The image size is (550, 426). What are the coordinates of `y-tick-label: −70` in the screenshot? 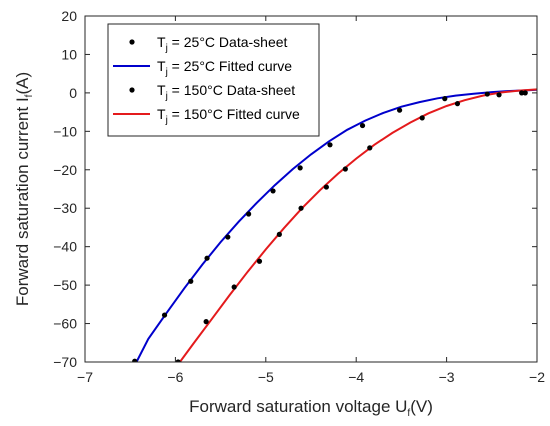 It's located at (65, 362).